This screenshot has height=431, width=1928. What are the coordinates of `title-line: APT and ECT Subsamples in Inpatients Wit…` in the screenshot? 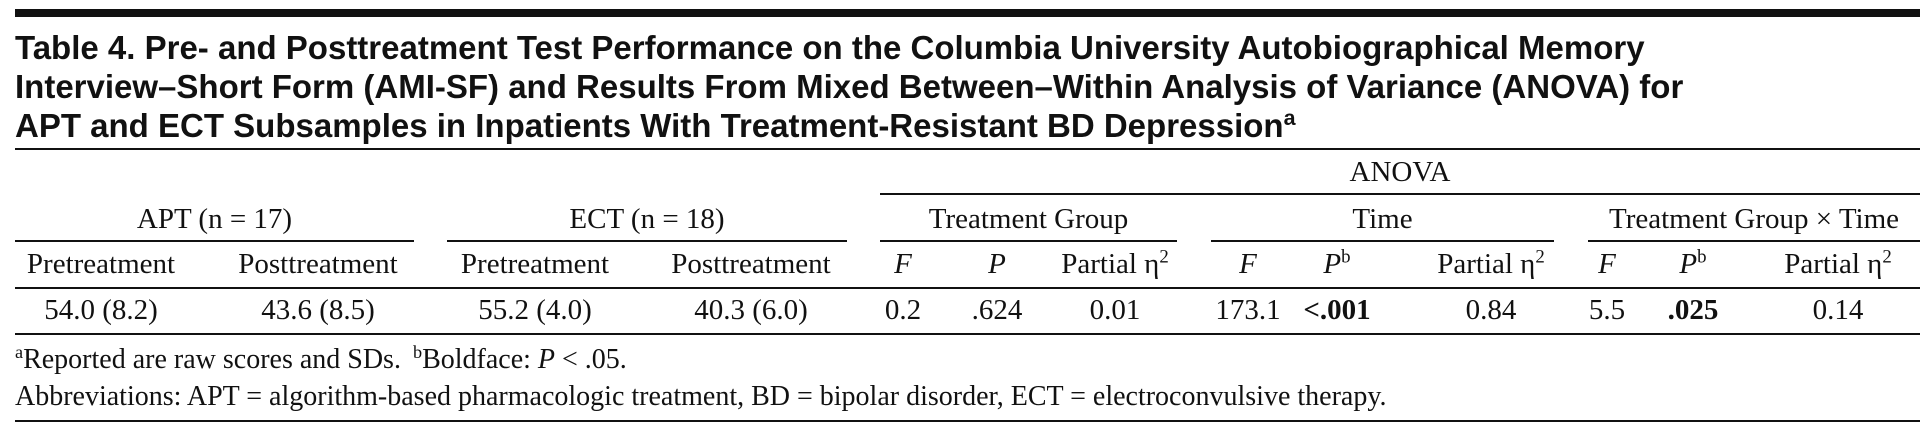 It's located at (655, 126).